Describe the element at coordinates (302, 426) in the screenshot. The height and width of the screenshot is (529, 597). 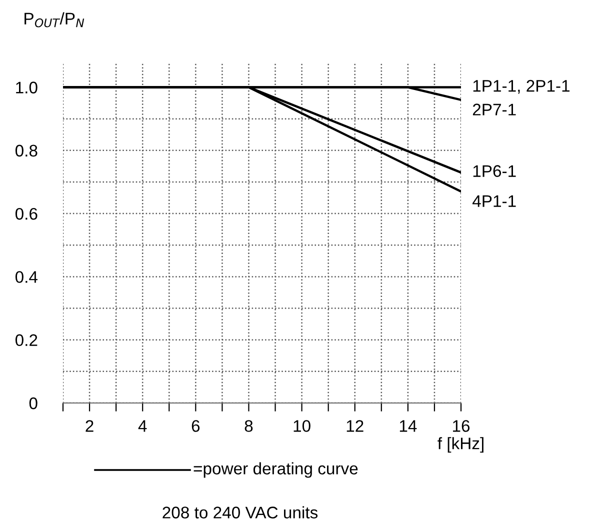
I see `x-tick-label: 10` at that location.